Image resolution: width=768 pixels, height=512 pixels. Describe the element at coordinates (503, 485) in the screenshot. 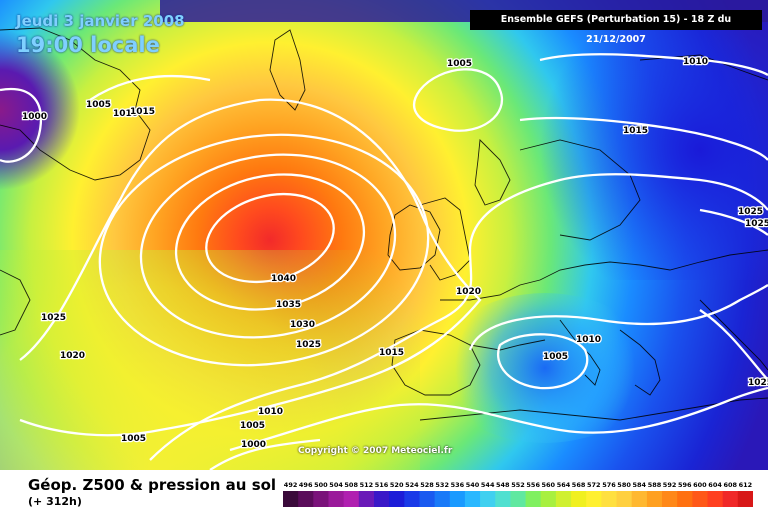

I see `legend-value: 548` at that location.